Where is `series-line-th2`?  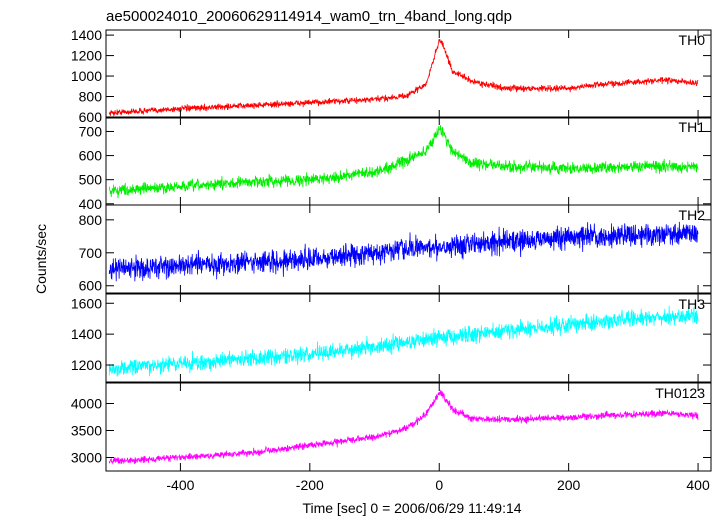 series-line-th2 is located at coordinates (403, 251).